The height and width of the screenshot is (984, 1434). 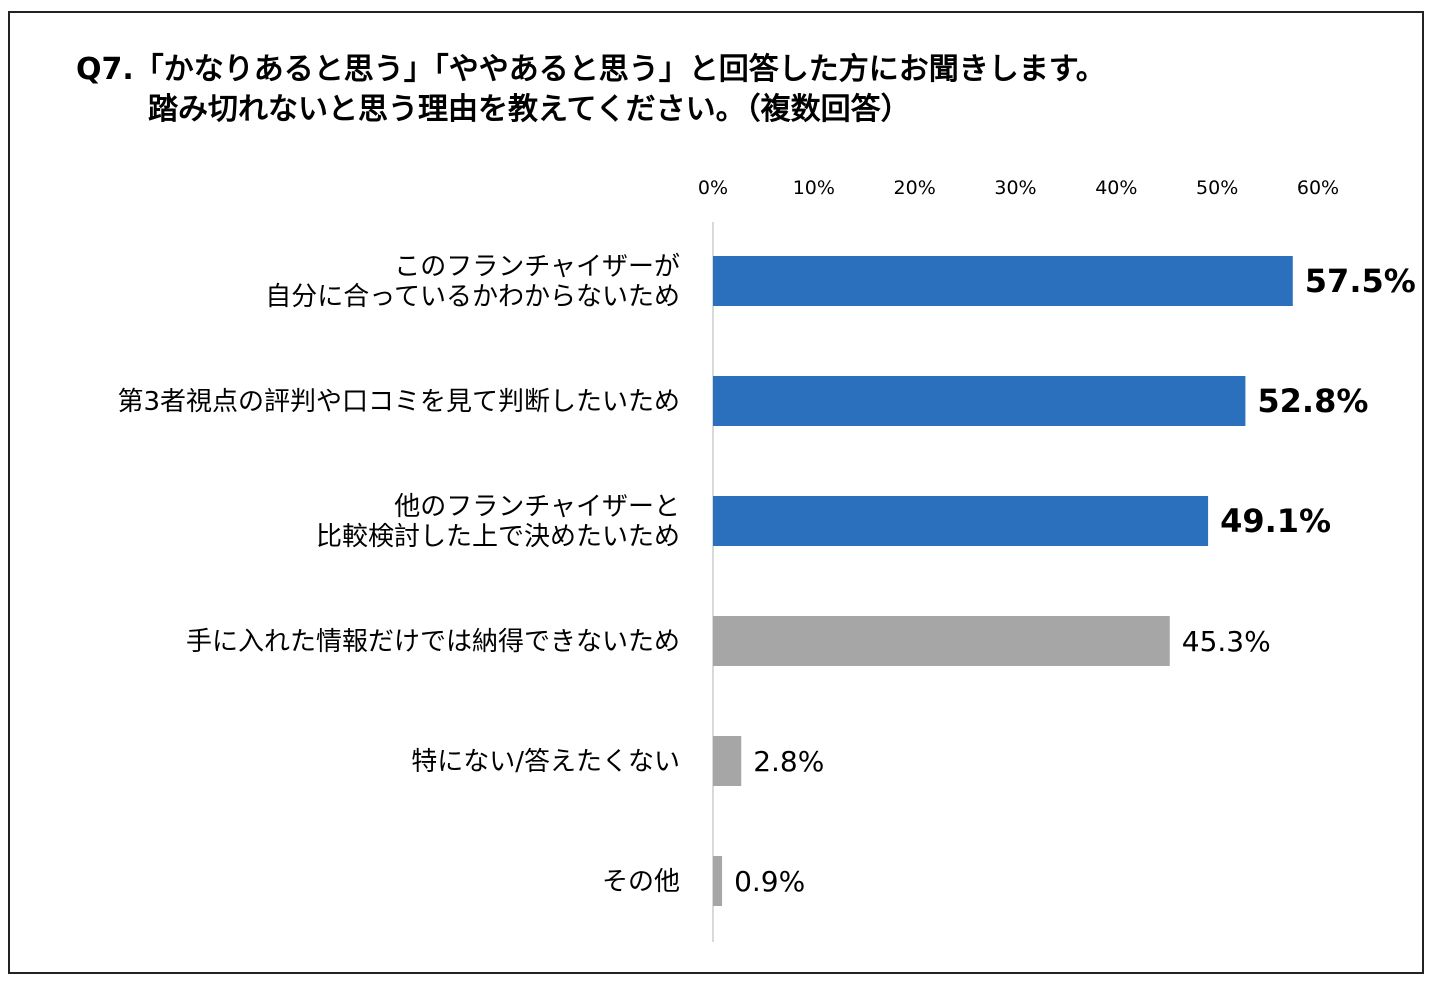 What do you see at coordinates (545, 762) in the screenshot?
I see `category-label: 特にない/答えたくない` at bounding box center [545, 762].